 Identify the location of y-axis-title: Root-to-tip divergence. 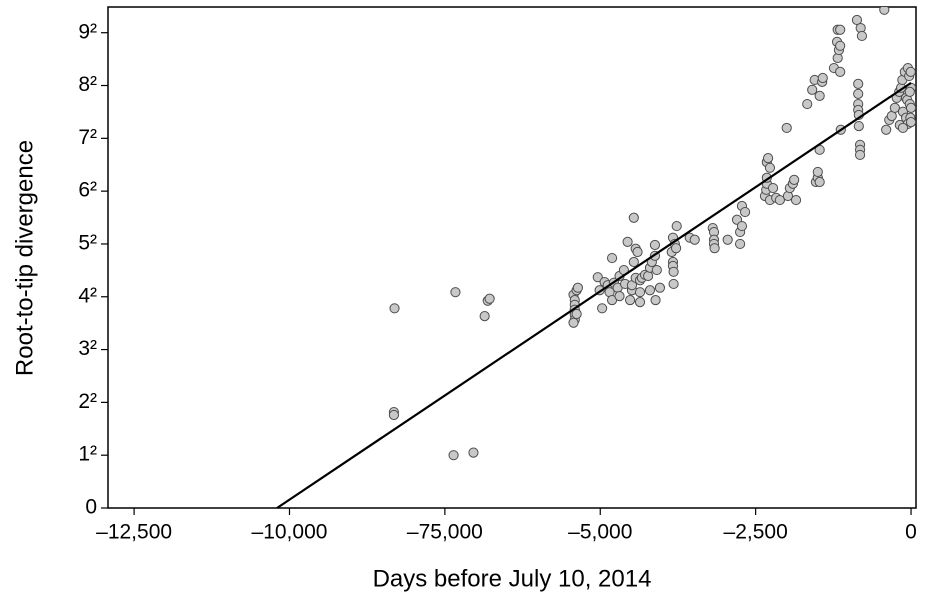
(24, 258).